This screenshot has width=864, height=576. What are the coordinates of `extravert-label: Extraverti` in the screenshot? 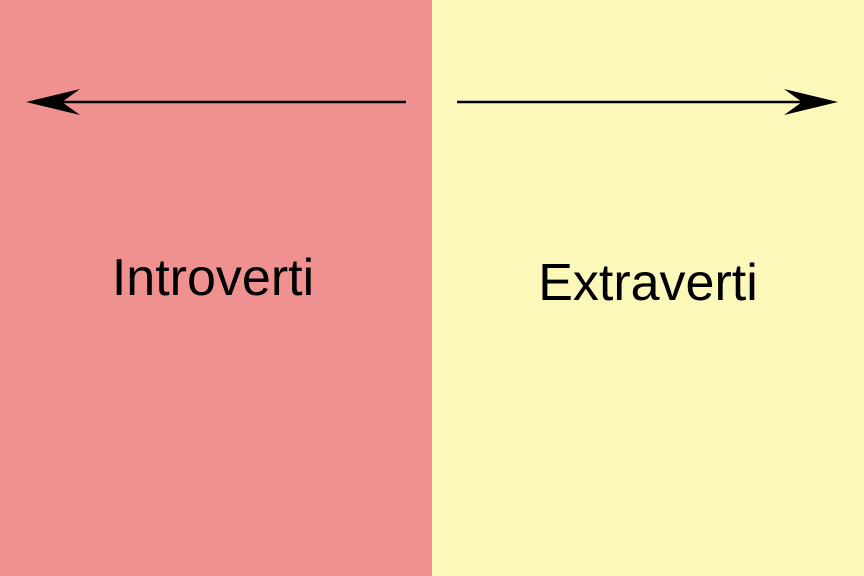 It's located at (648, 283).